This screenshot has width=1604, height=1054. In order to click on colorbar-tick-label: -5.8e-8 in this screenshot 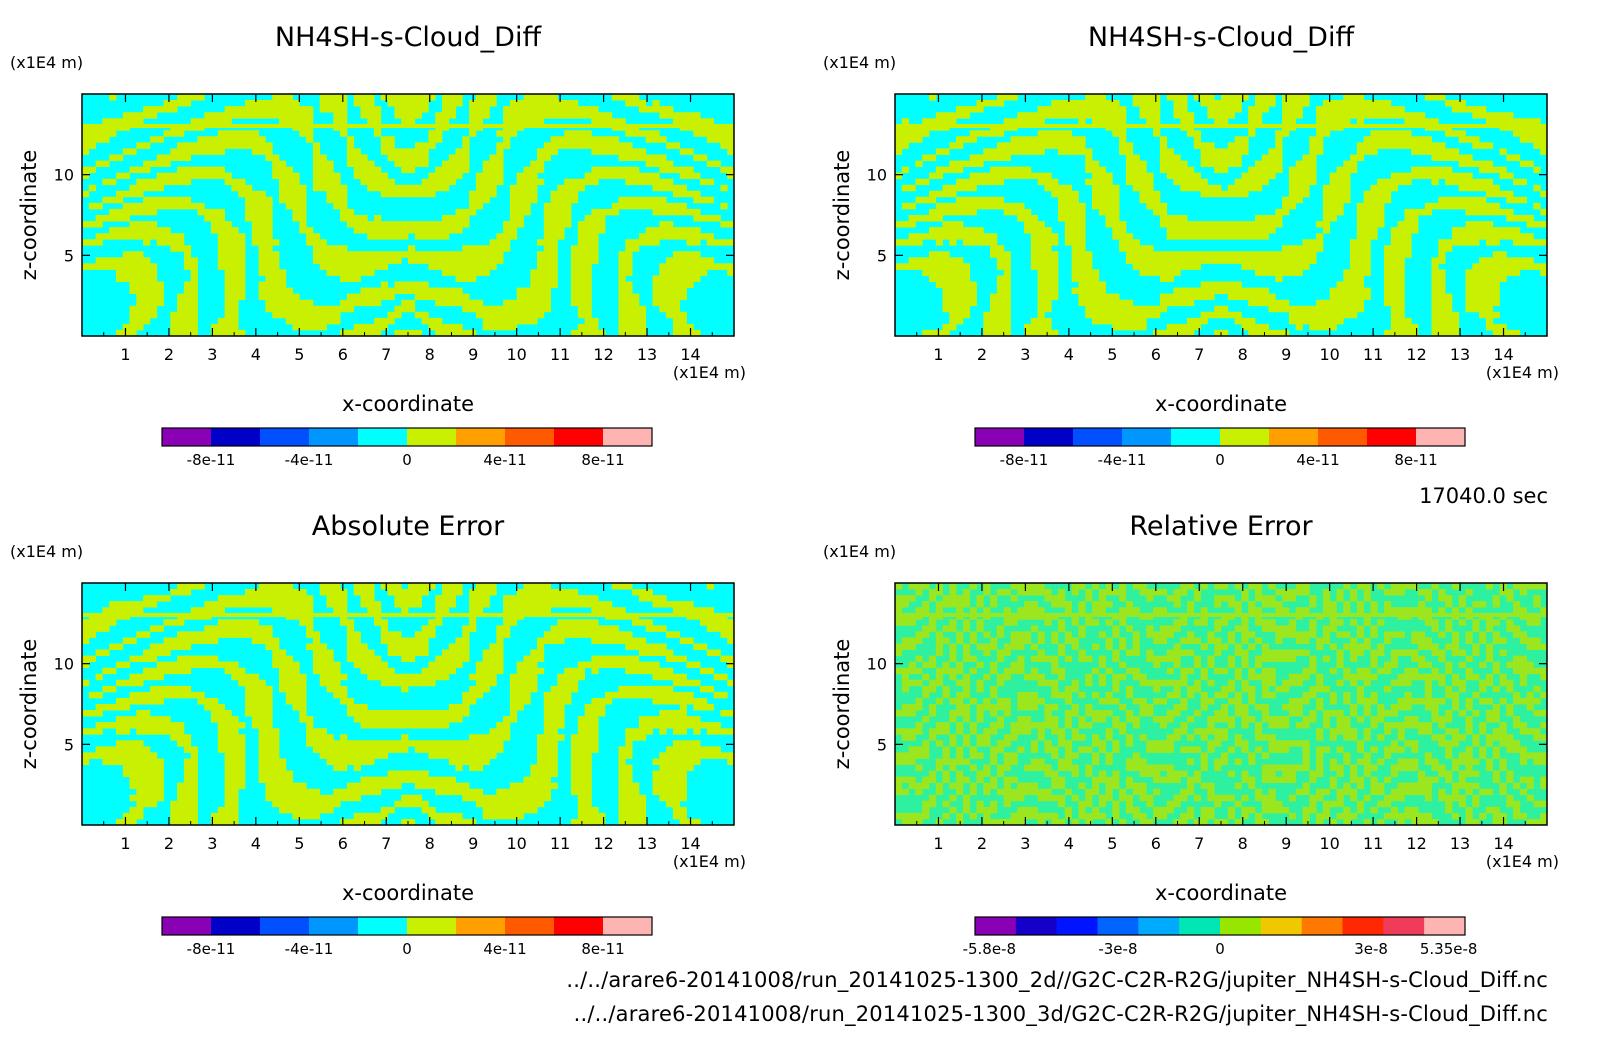, I will do `click(989, 949)`.